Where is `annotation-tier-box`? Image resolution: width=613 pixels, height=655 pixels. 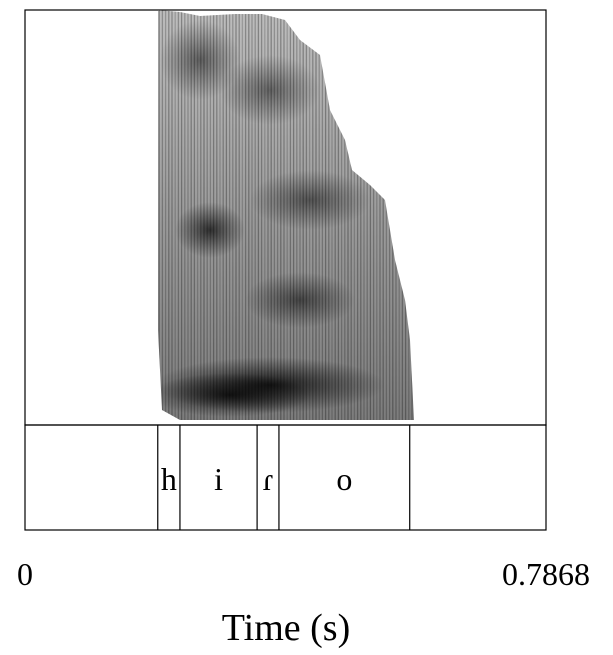
annotation-tier-box is located at coordinates (285, 477).